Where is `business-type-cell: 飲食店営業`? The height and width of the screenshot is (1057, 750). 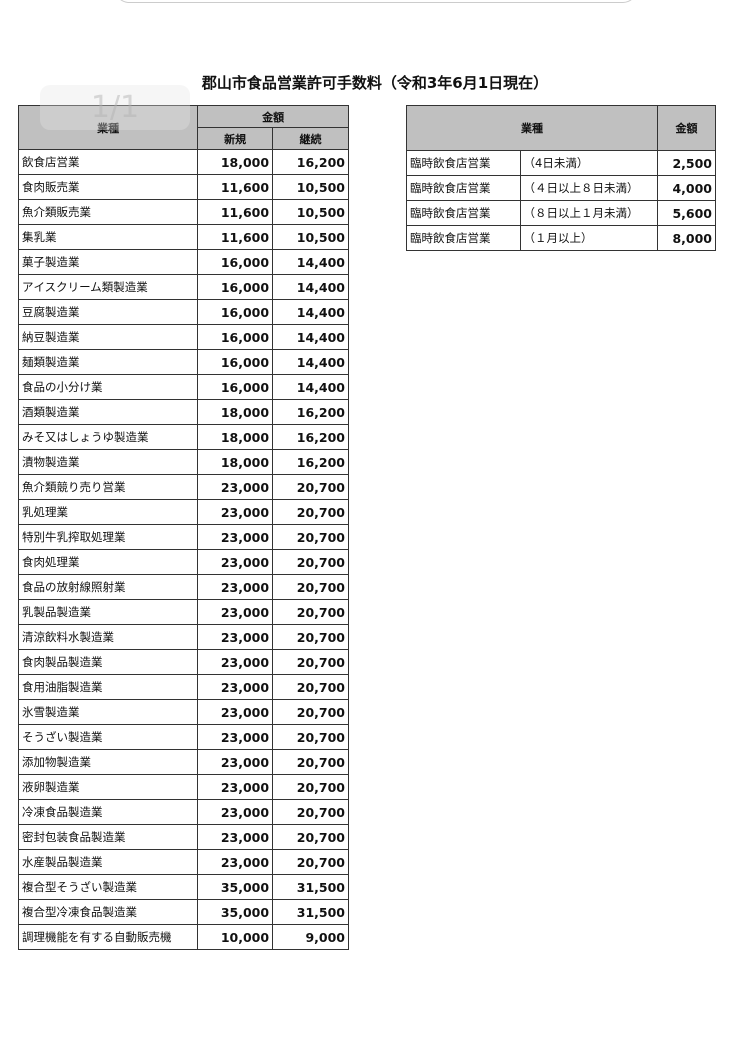
business-type-cell: 飲食店営業 is located at coordinates (108, 162).